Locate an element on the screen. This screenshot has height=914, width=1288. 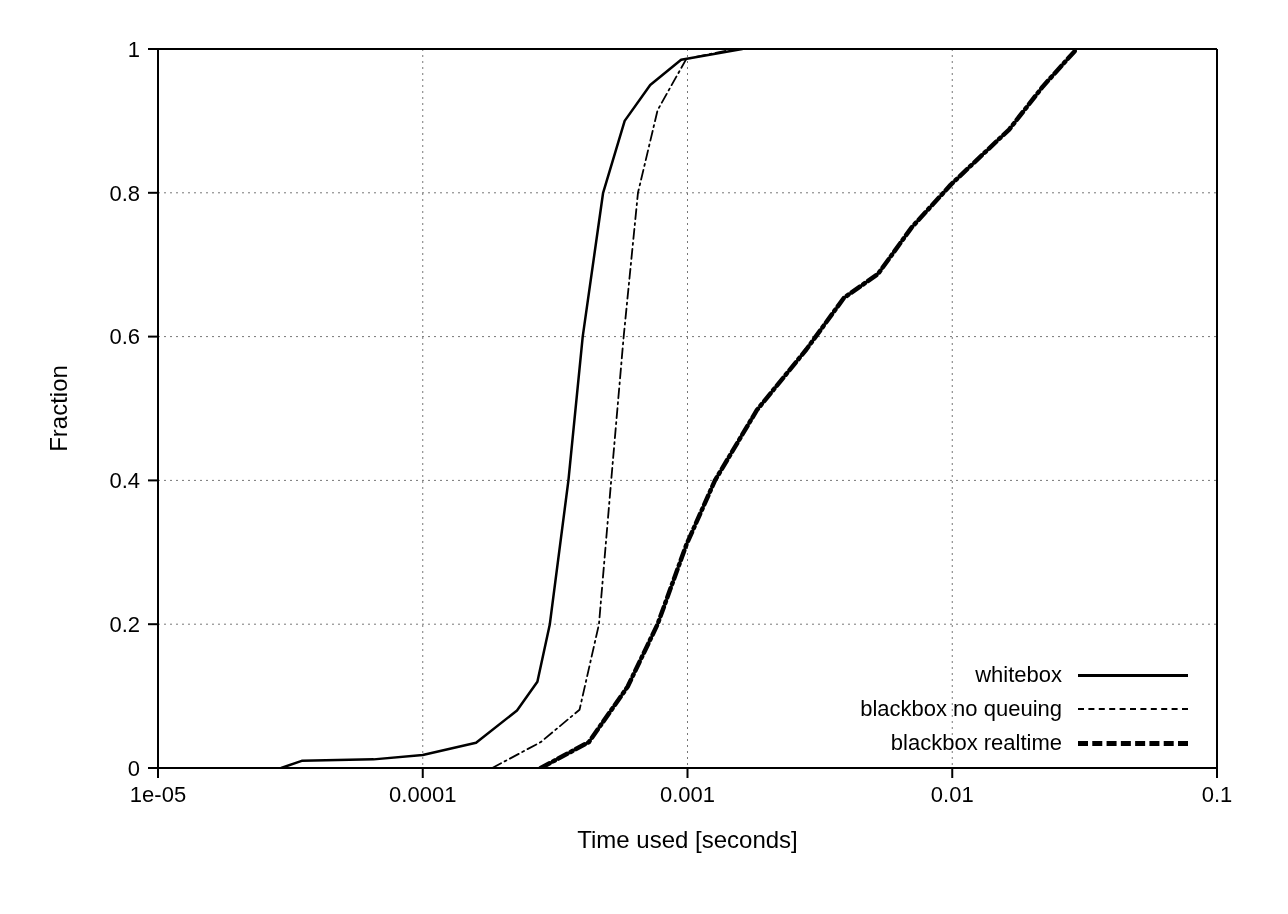
y-tick-label: 0.8 is located at coordinates (124, 193).